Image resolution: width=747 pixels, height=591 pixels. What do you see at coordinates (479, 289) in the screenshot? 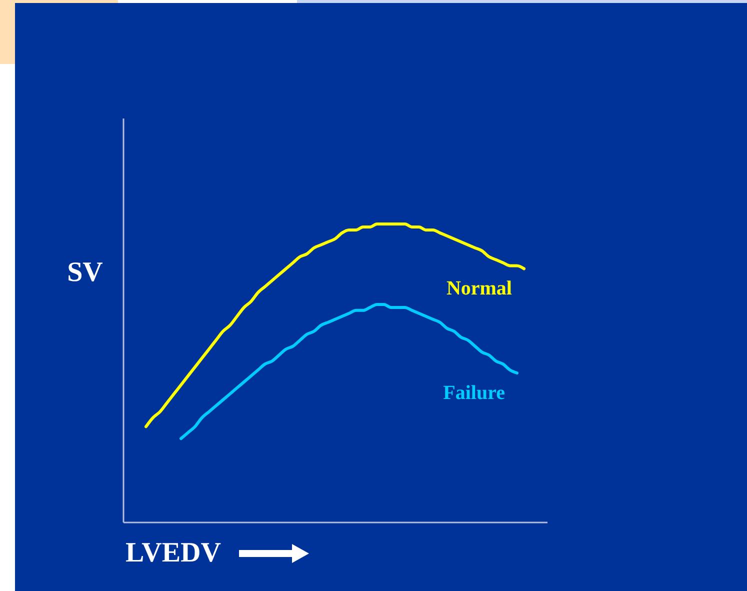
I see `series-label: Normal` at bounding box center [479, 289].